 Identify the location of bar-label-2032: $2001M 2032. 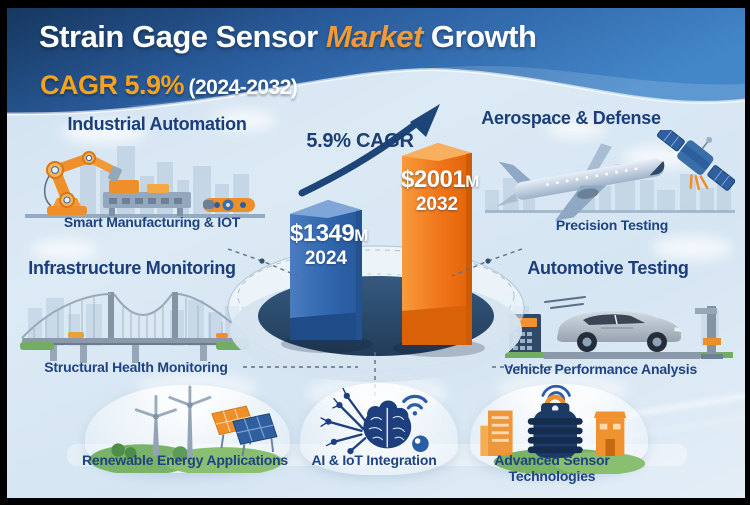
(440, 191).